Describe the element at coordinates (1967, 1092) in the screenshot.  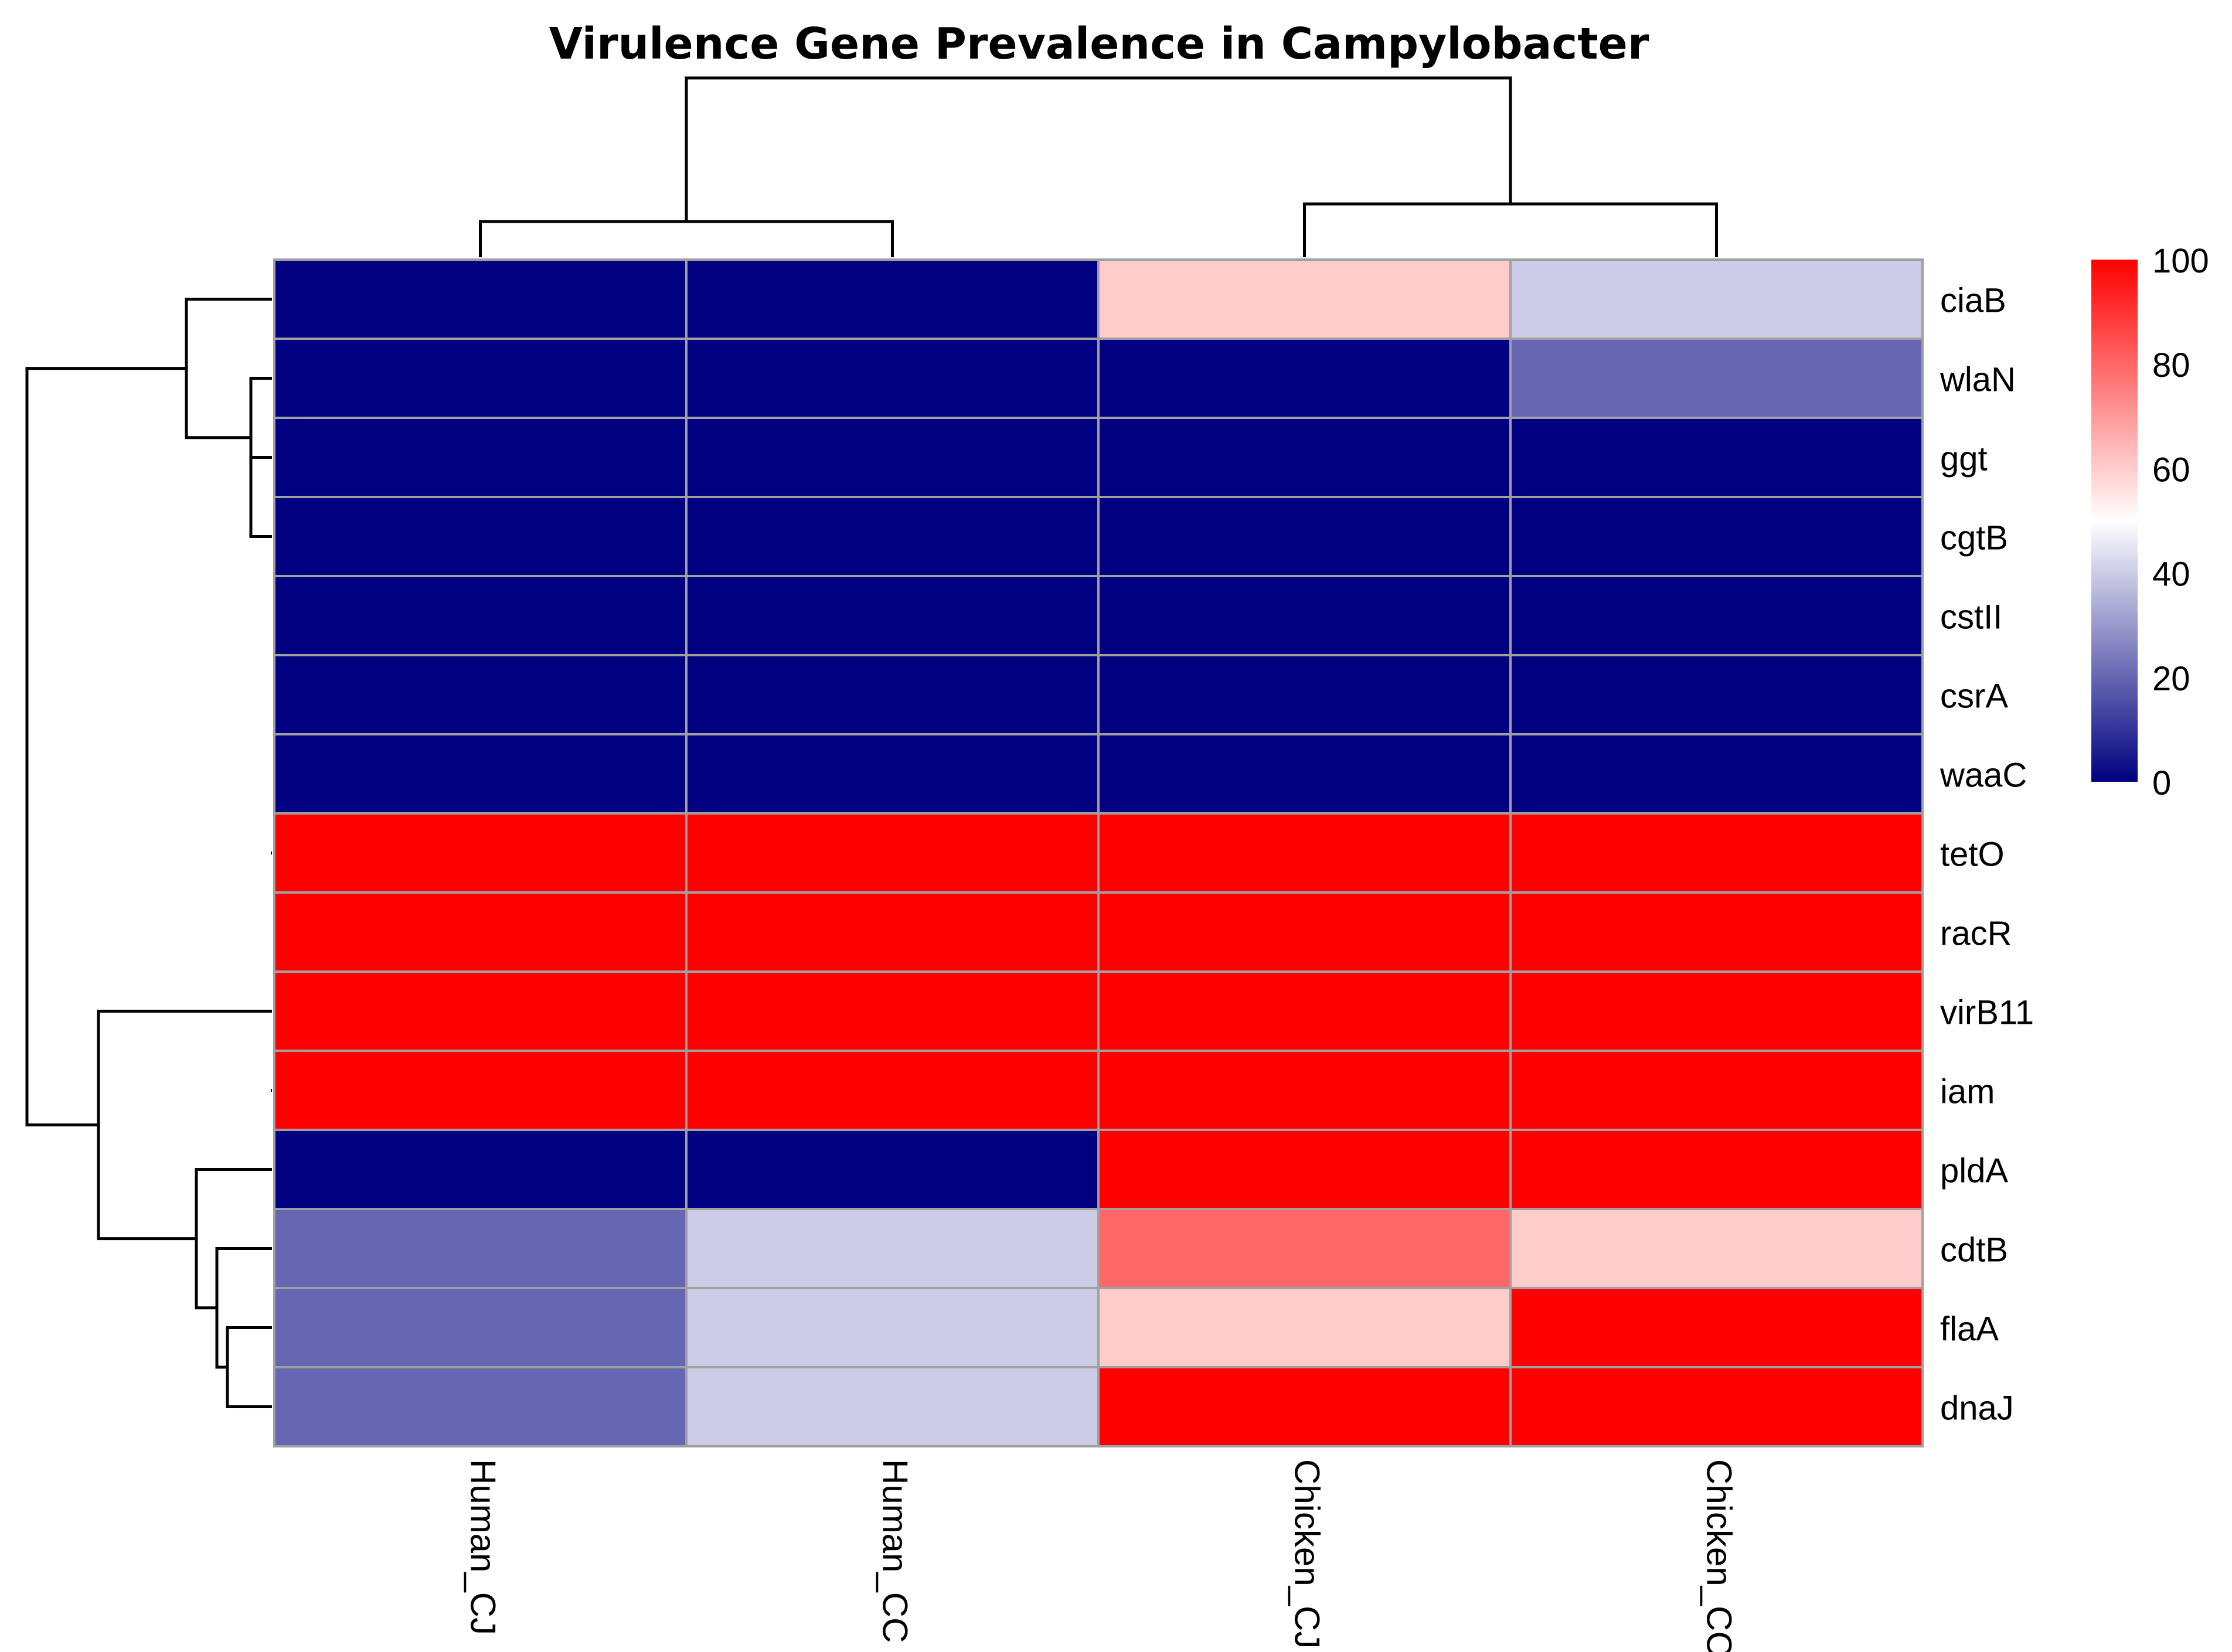
I see `row-label: iam` at that location.